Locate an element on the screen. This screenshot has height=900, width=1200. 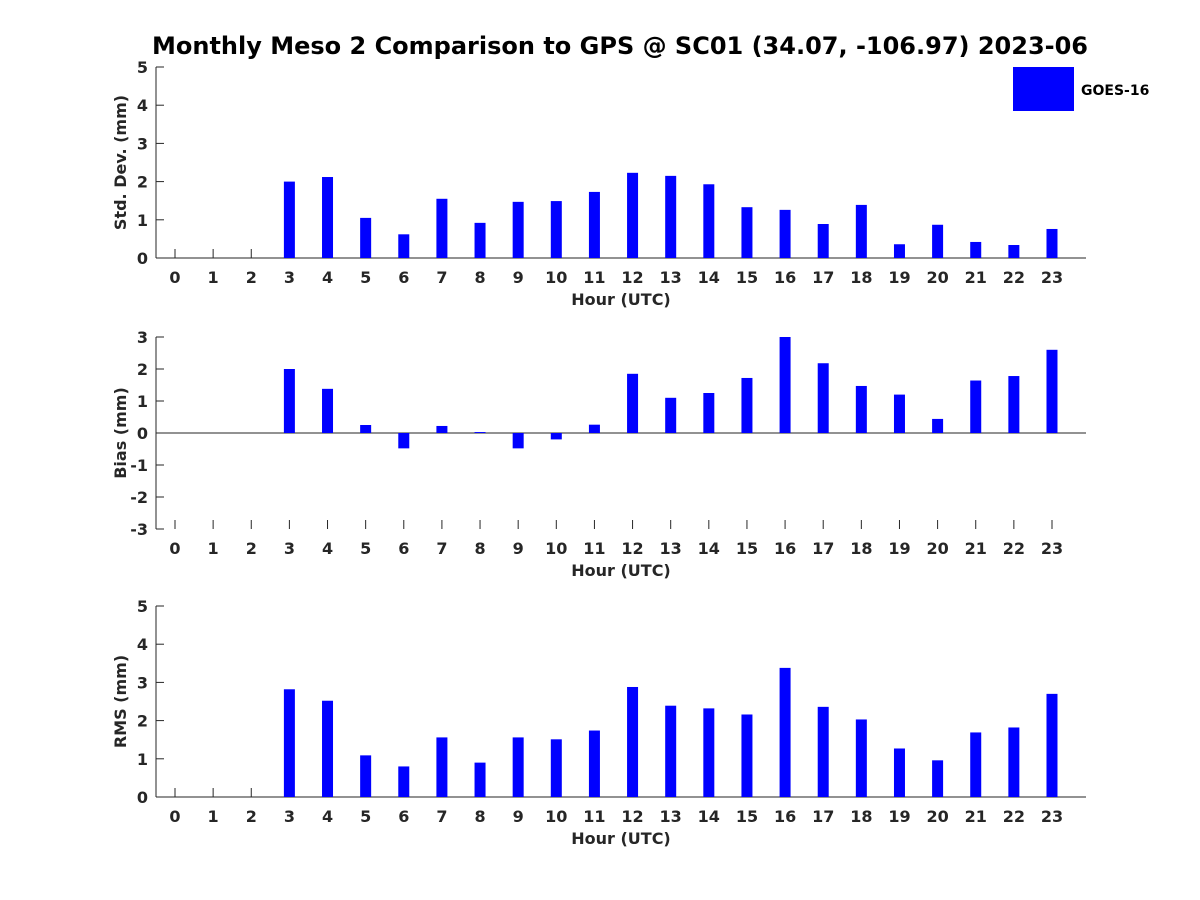
y-tick-label: -3 is located at coordinates (139, 529).